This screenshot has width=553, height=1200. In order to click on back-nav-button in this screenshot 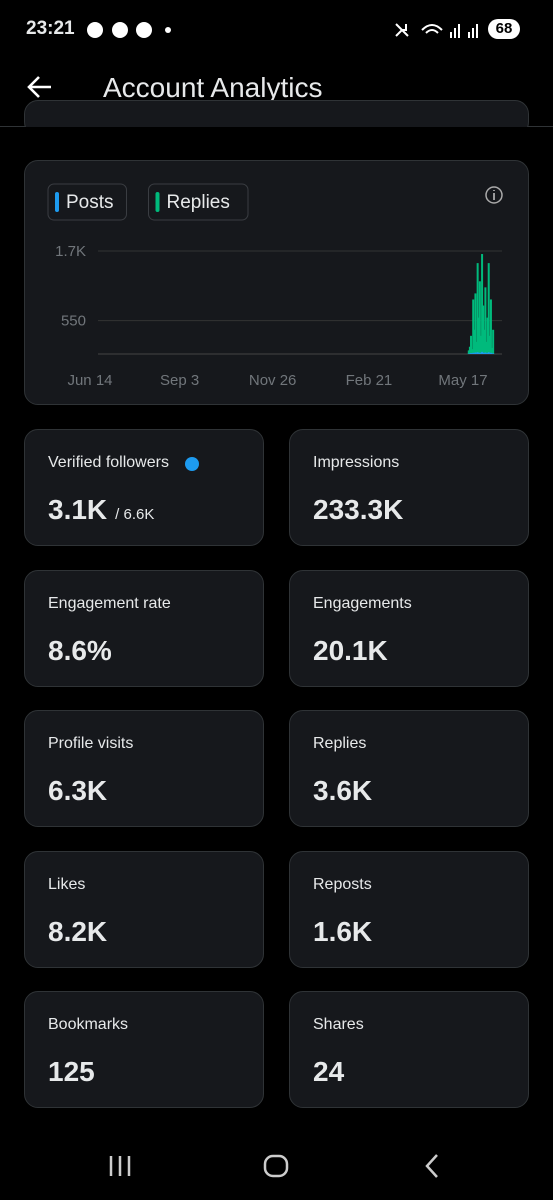, I will do `click(431, 1166)`.